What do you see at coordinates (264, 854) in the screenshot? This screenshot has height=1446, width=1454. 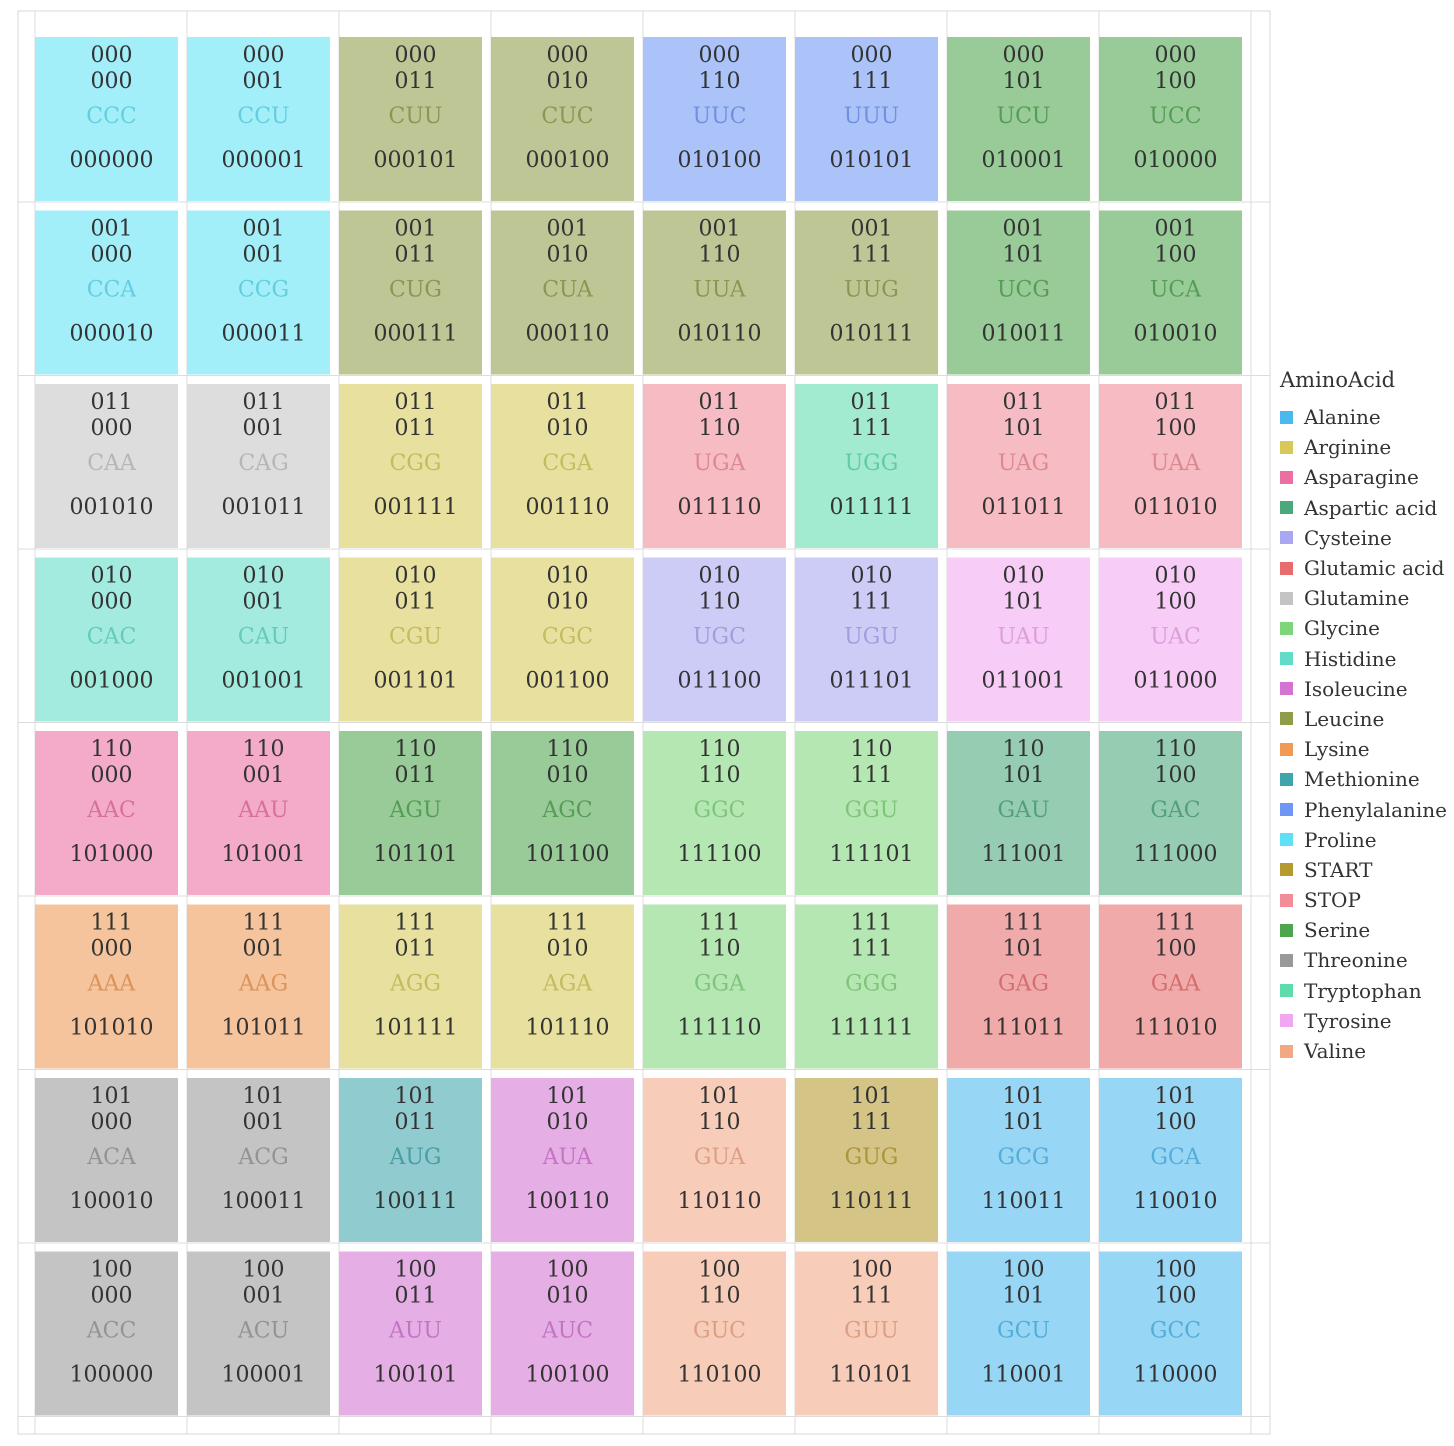 I see `binary-label: 101001` at bounding box center [264, 854].